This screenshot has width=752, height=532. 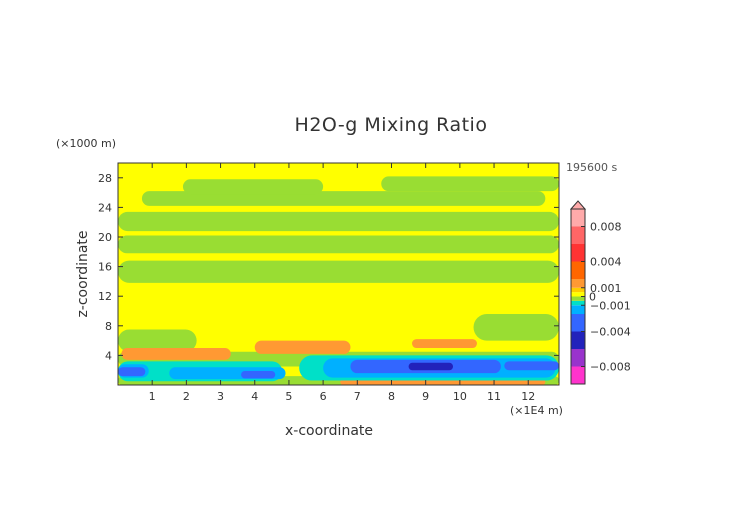 What do you see at coordinates (329, 431) in the screenshot?
I see `x-axis-label: x-coordinate` at bounding box center [329, 431].